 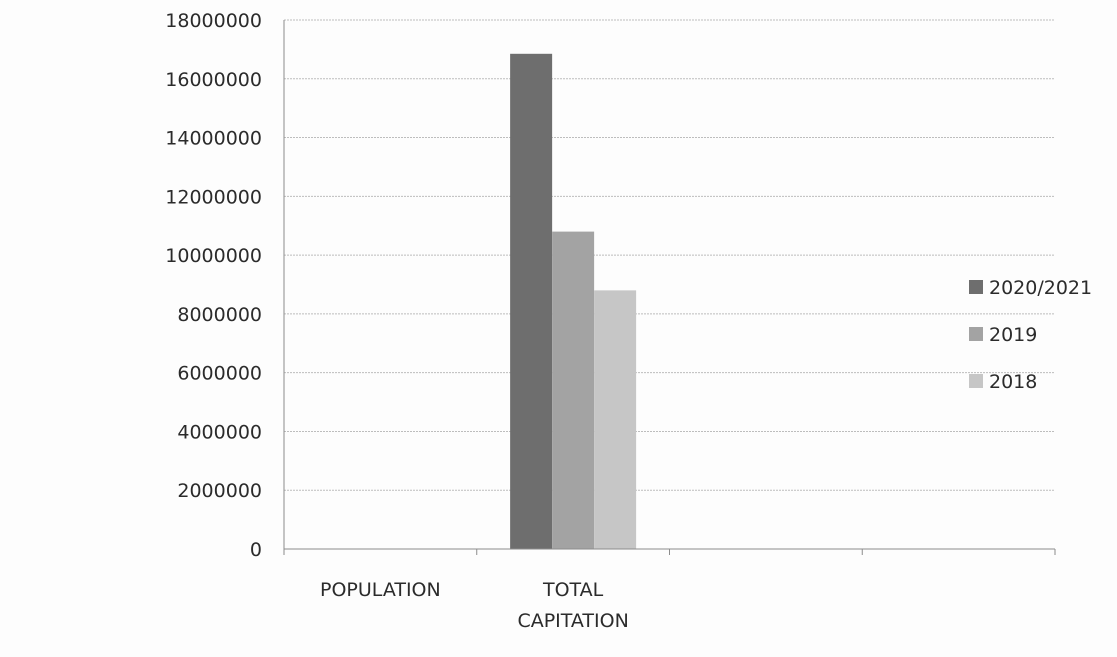 I want to click on y-tick-label: 16000000, so click(x=213, y=80).